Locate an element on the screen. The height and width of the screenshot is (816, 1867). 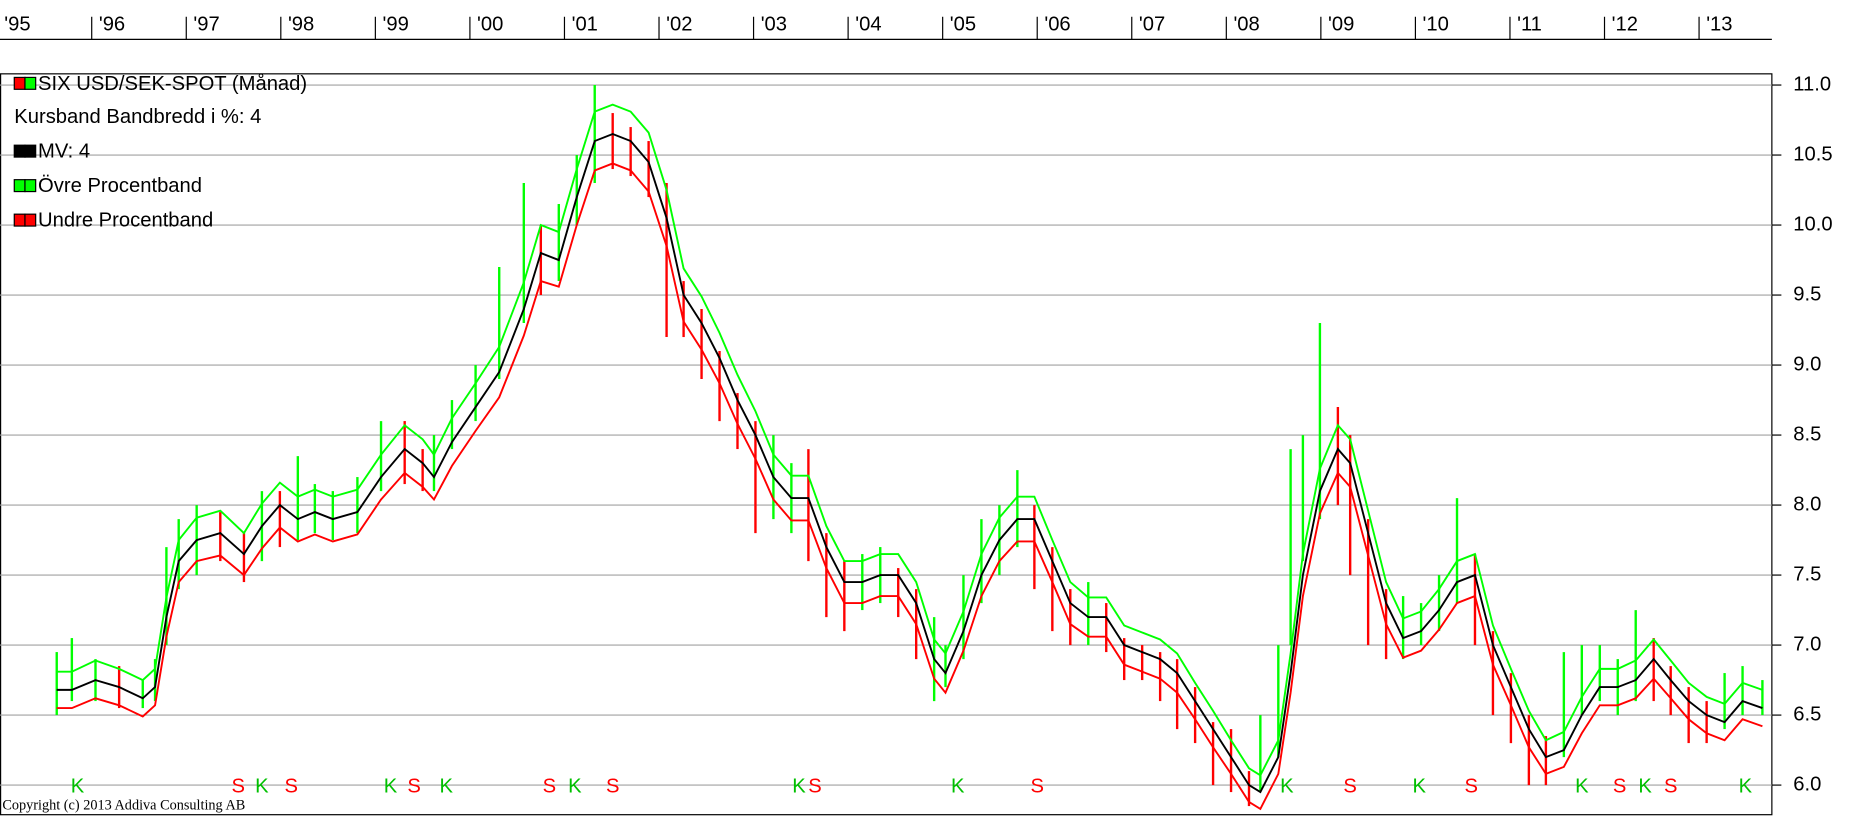
y-tick-label: 6.0 is located at coordinates (1807, 784).